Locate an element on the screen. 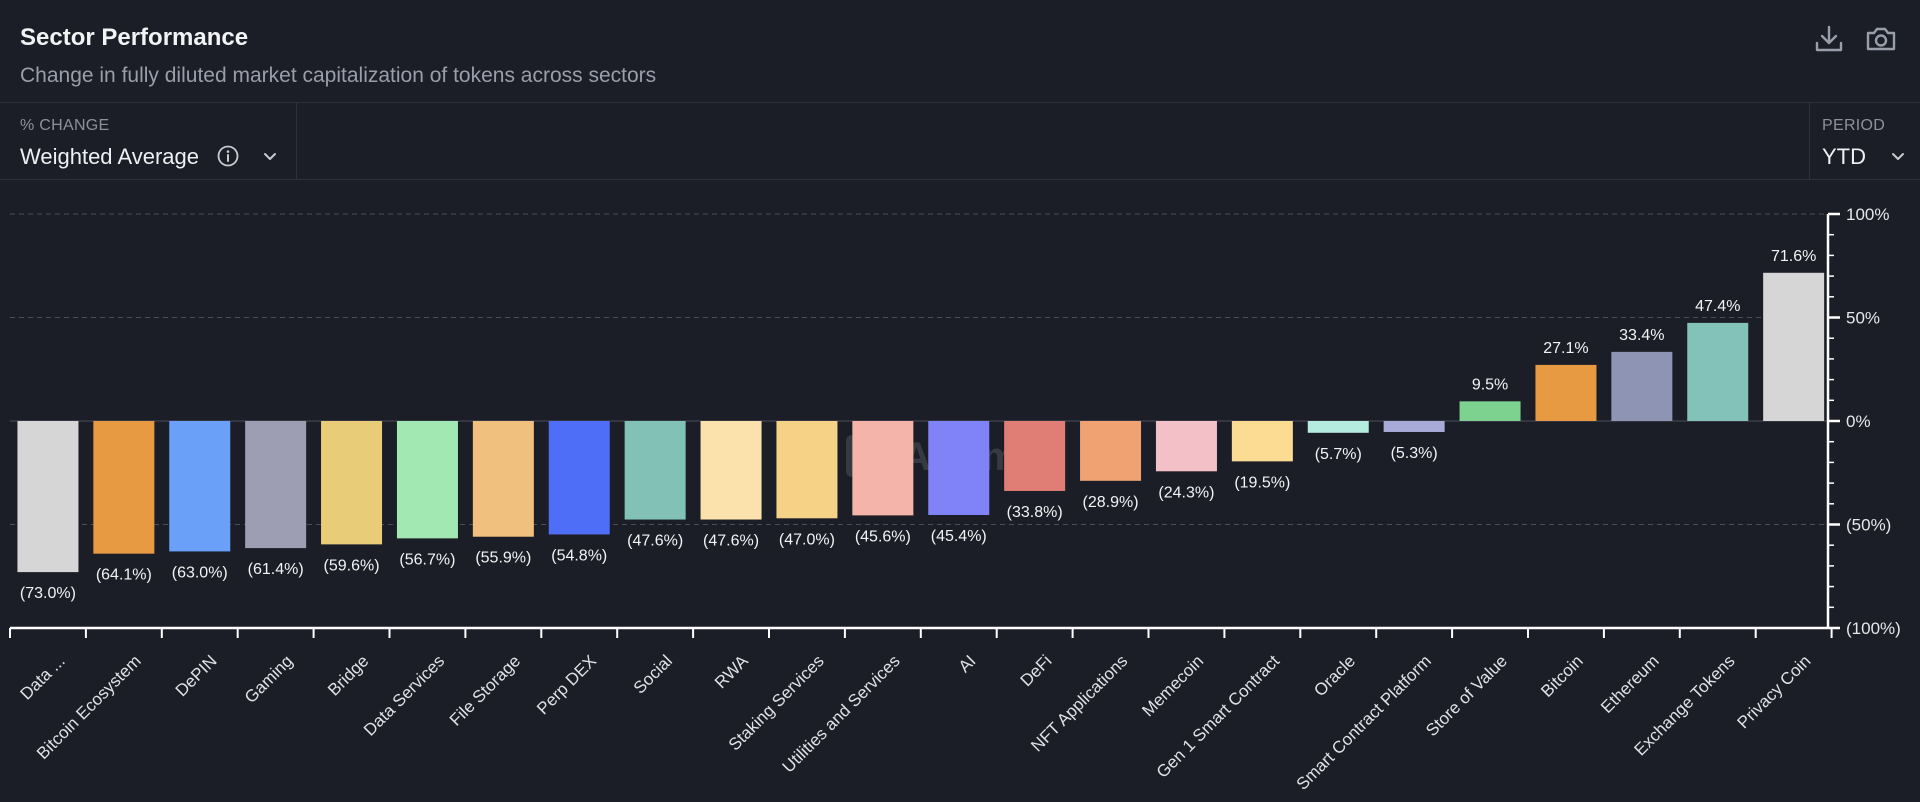 Image resolution: width=1920 pixels, height=802 pixels. bar-value-label: (47.0%) is located at coordinates (807, 539).